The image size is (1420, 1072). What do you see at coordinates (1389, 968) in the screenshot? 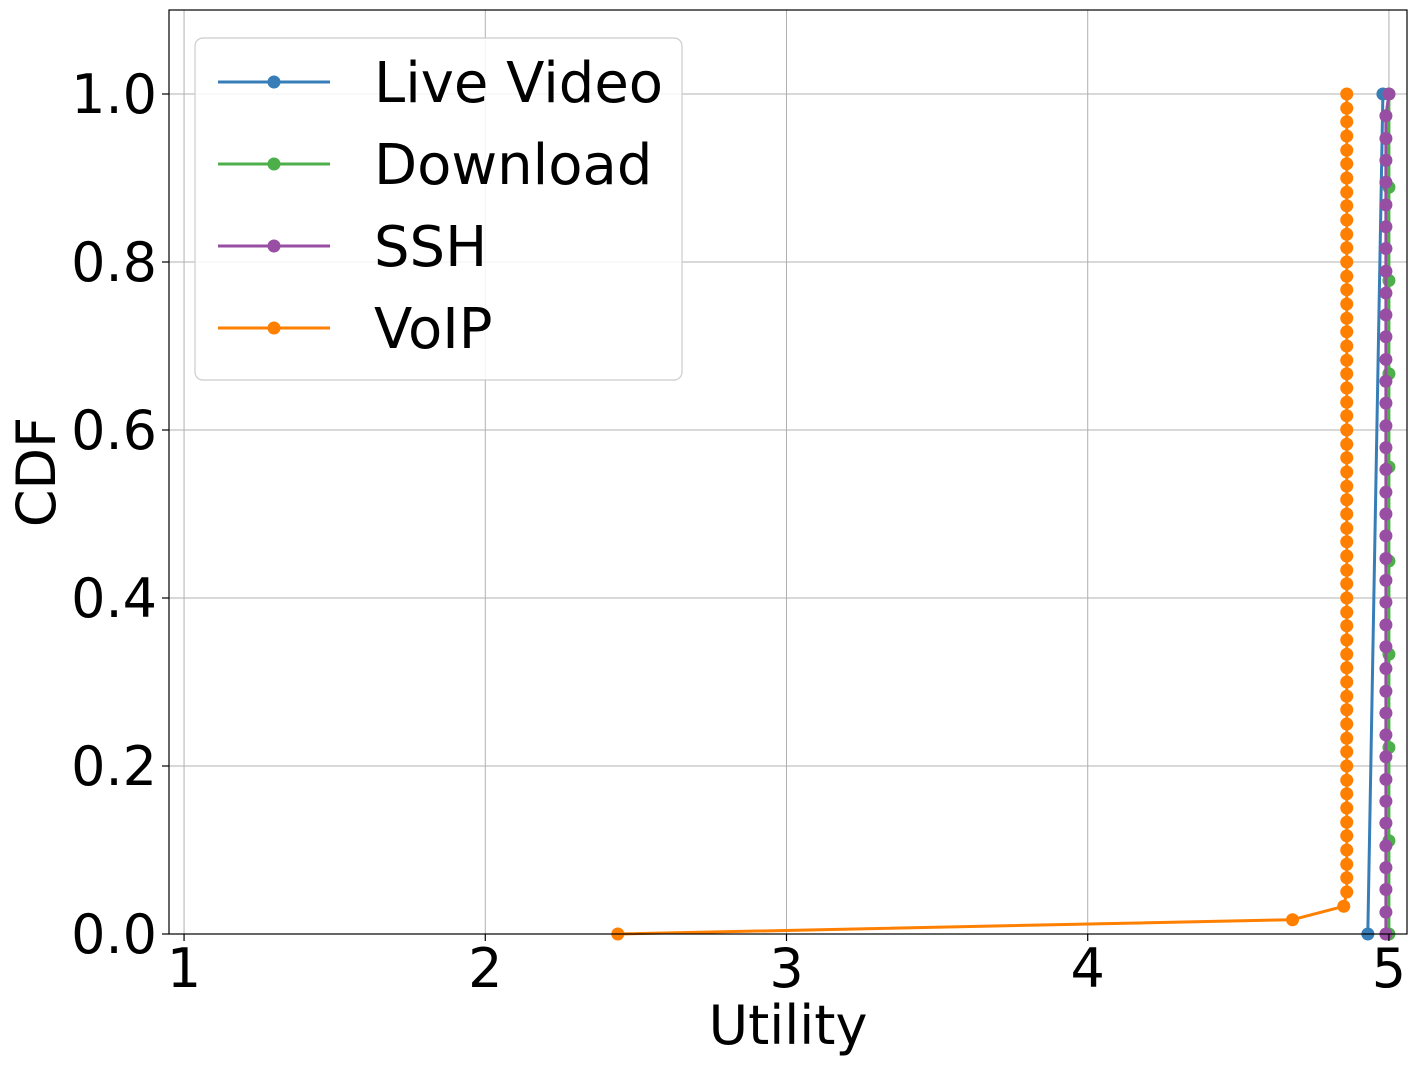
I see `x-tick-label: 5` at bounding box center [1389, 968].